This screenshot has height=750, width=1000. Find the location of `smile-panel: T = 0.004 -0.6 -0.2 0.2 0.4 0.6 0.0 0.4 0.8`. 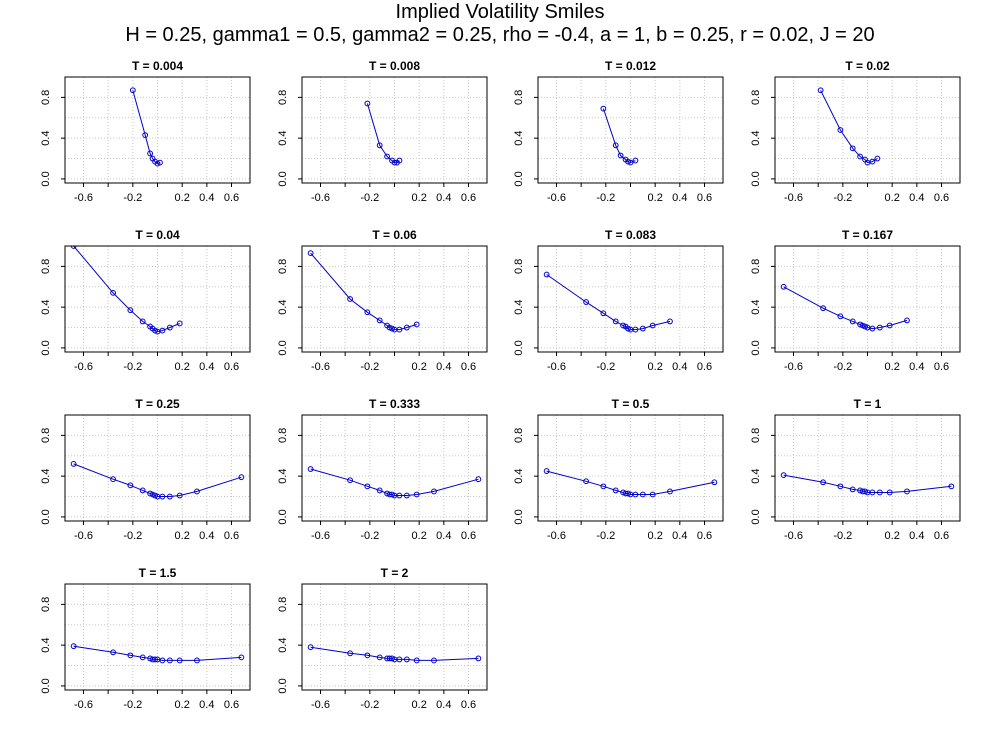

smile-panel: T = 0.004 -0.6 -0.2 0.2 0.4 0.6 0.0 0.4 0.8 is located at coordinates (145, 131).